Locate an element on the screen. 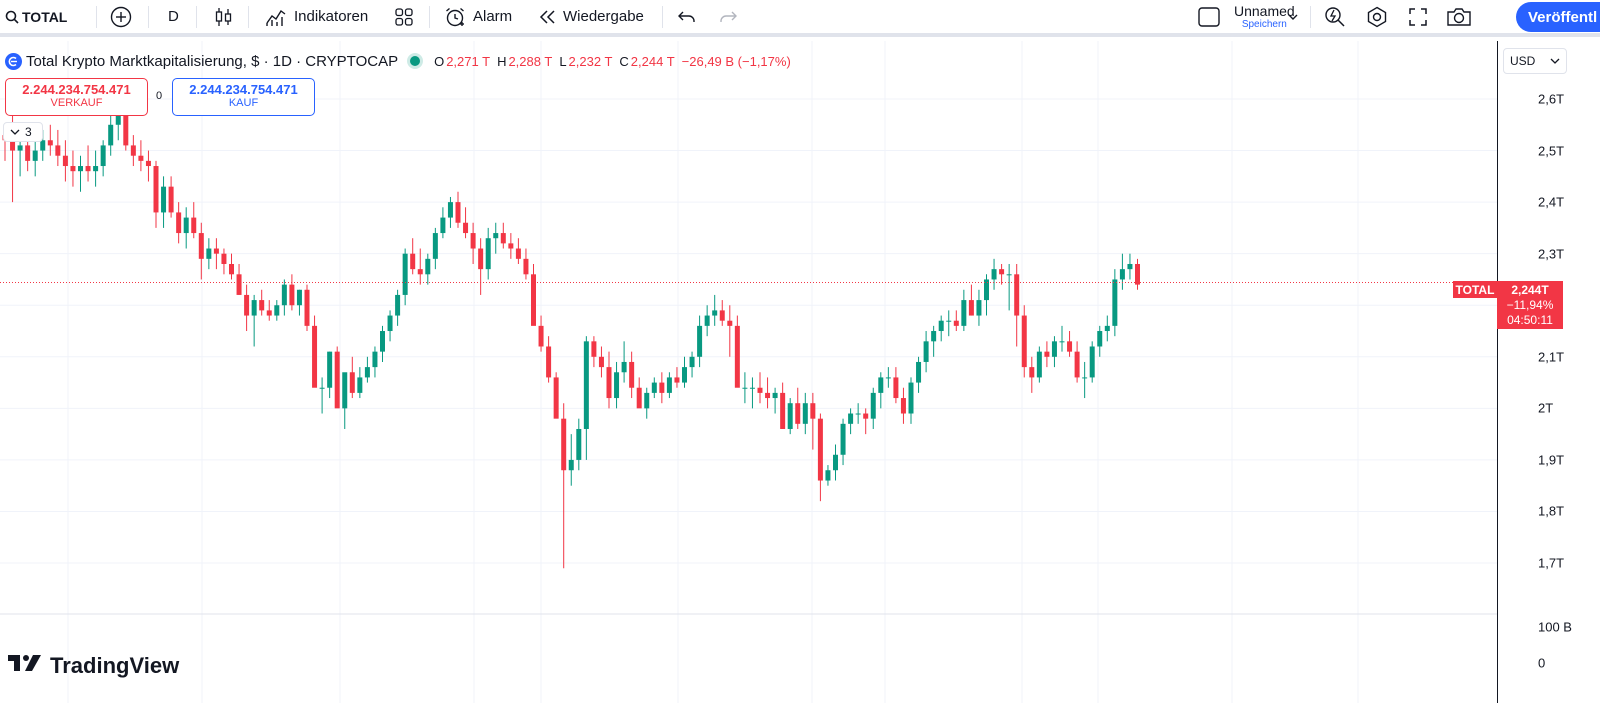  buy-label: KAUF is located at coordinates (243, 103).